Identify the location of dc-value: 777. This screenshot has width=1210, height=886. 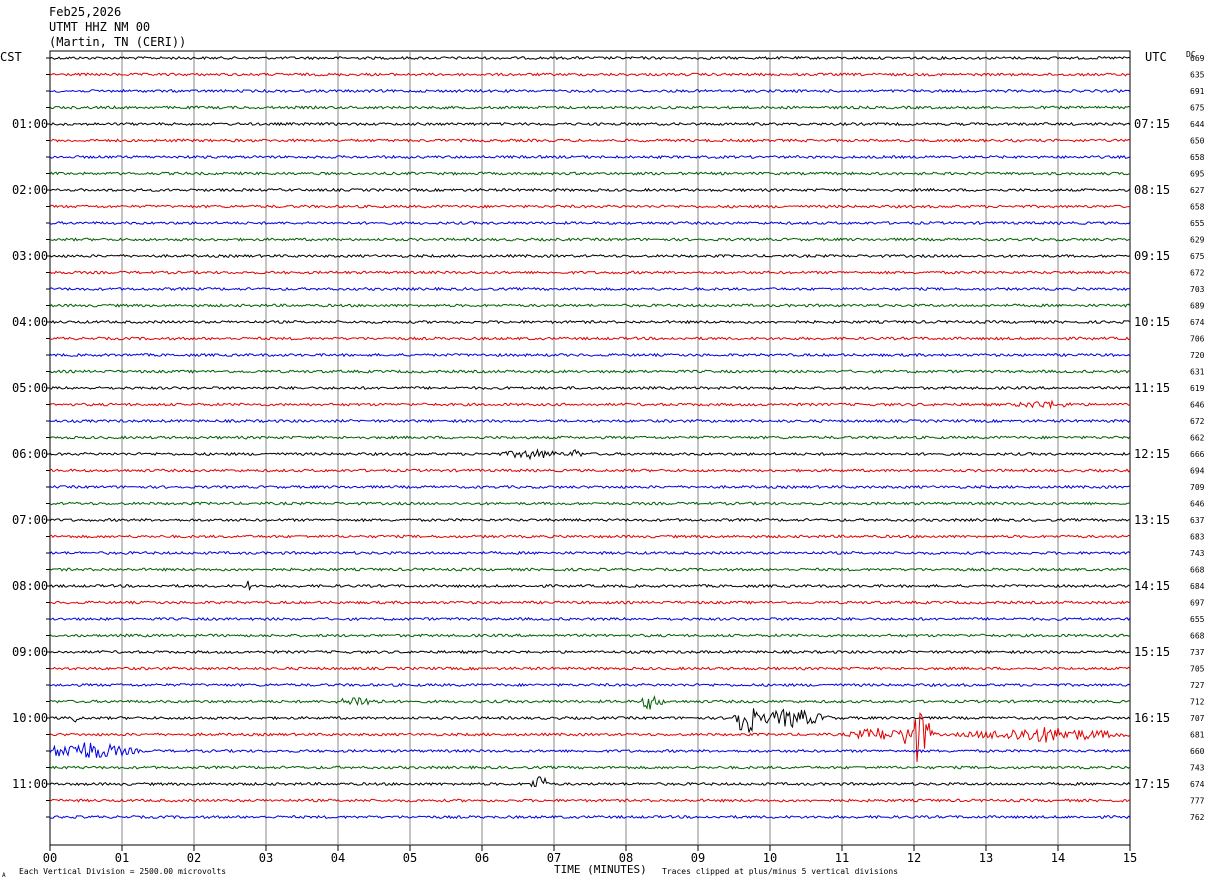
(1197, 801).